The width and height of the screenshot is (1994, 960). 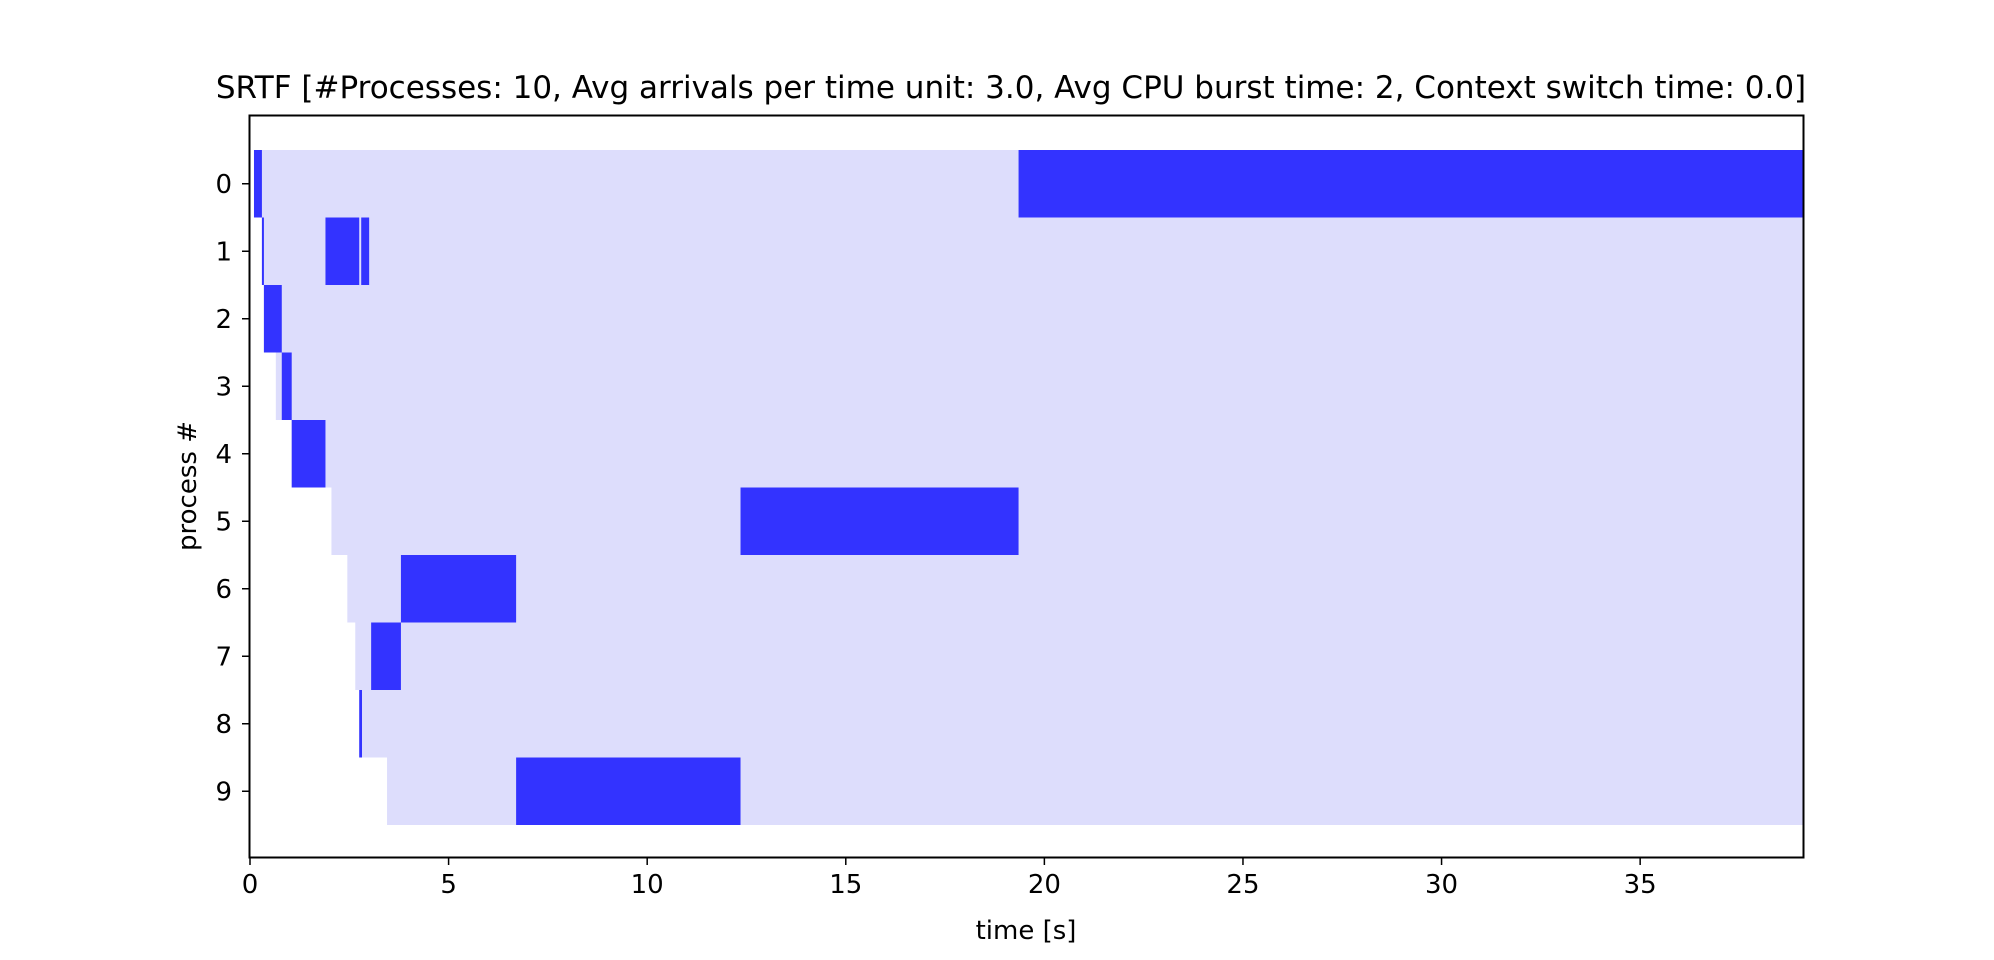 What do you see at coordinates (1026, 931) in the screenshot?
I see `x-axis-label: time [s]` at bounding box center [1026, 931].